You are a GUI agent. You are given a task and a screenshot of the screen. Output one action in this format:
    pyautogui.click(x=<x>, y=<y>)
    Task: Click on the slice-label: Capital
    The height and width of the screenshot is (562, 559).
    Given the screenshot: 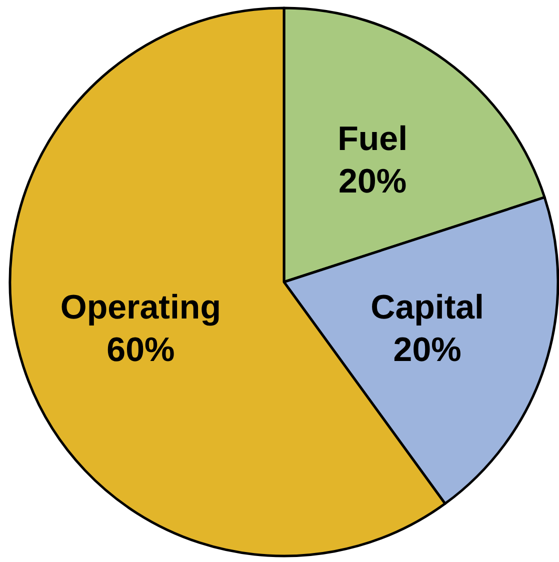 What is the action you would take?
    pyautogui.click(x=427, y=307)
    